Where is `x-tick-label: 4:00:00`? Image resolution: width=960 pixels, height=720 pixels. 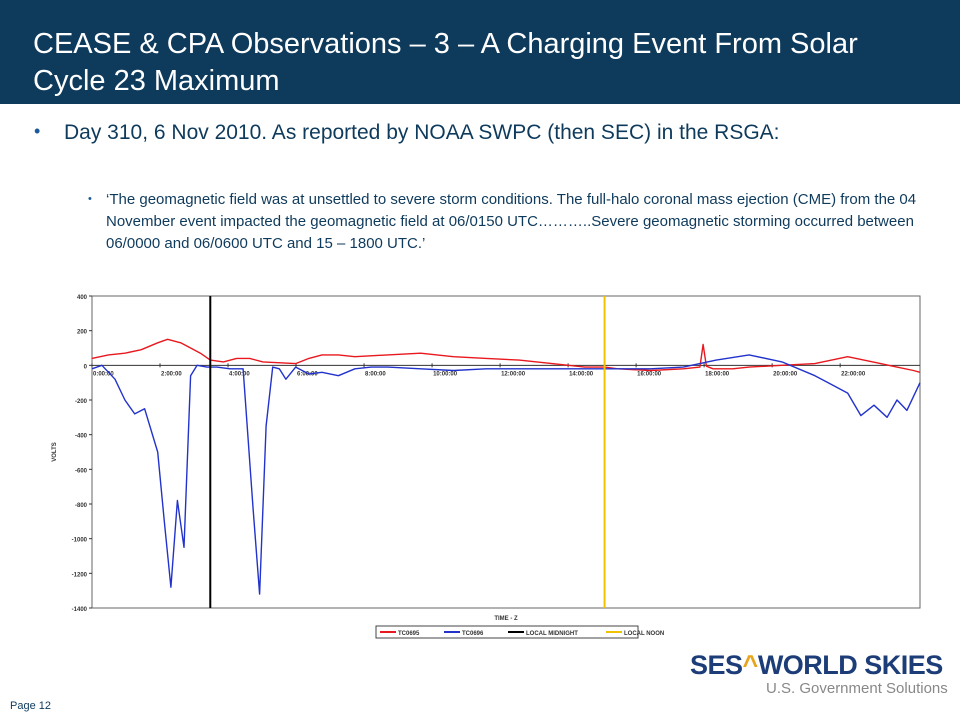 x-tick-label: 4:00:00 is located at coordinates (239, 374).